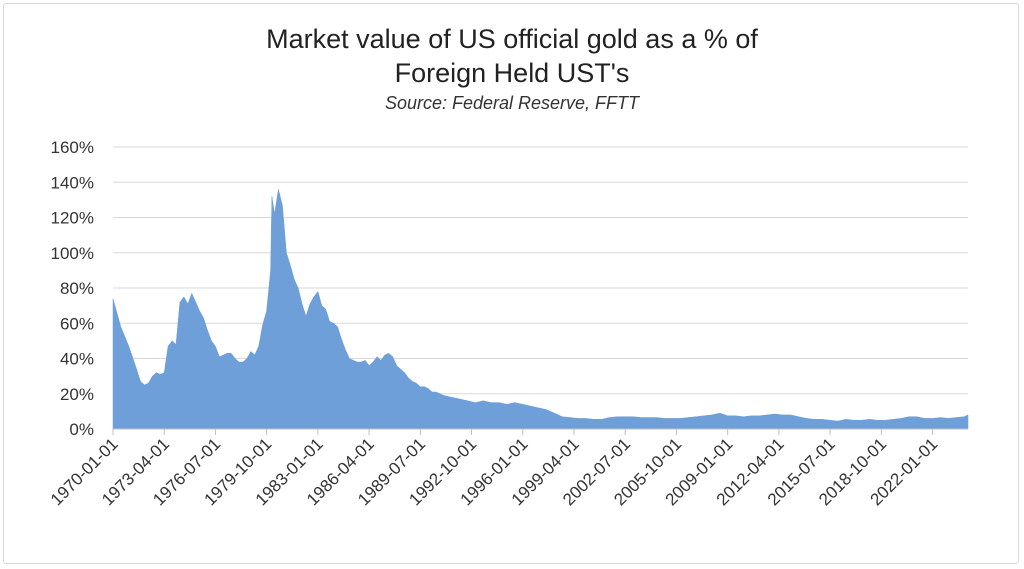 This screenshot has width=1024, height=569. Describe the element at coordinates (72, 182) in the screenshot. I see `y-tick-label: 140%` at that location.